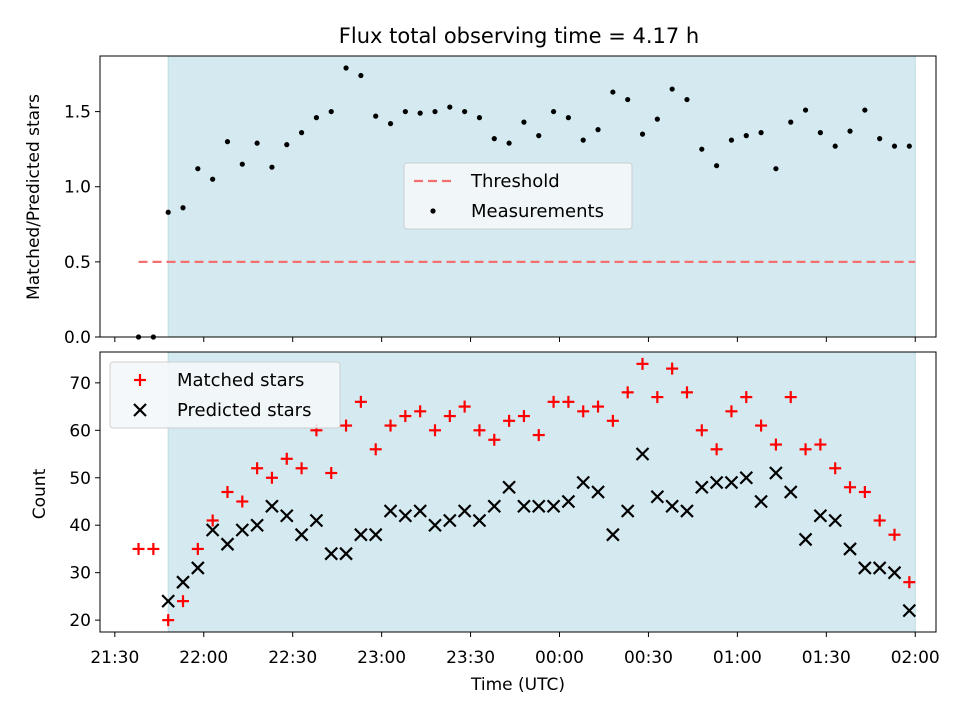 The height and width of the screenshot is (720, 960). I want to click on count-y-ticks: 20 30 40 50 60 70, so click(84, 502).